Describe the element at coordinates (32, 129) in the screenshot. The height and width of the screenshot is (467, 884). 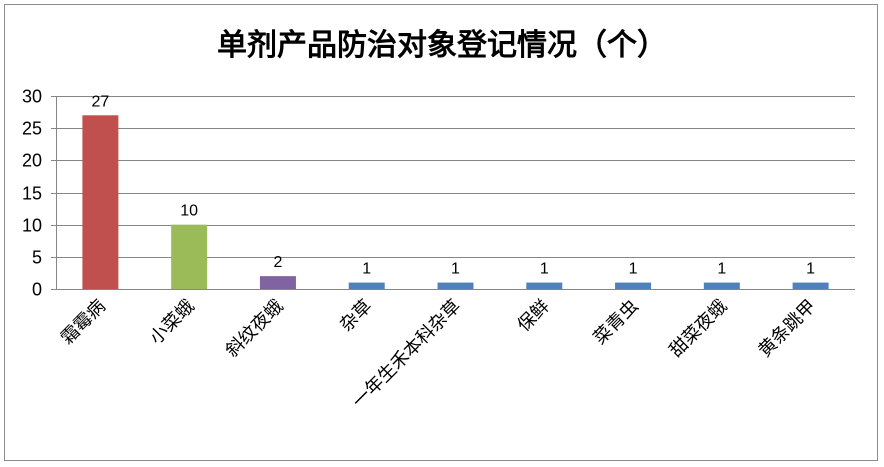
I see `y-tick-label: 25` at that location.